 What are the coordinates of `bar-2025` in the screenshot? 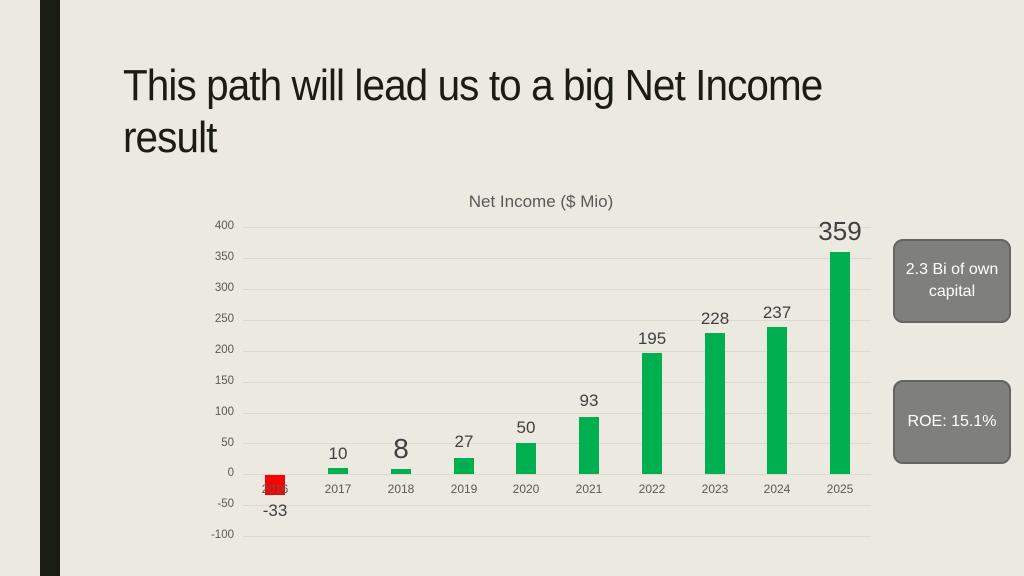 It's located at (840, 363).